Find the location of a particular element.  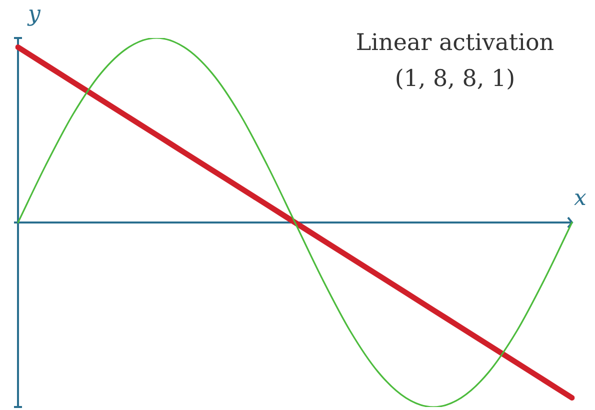

x-axis-title: x is located at coordinates (580, 198).